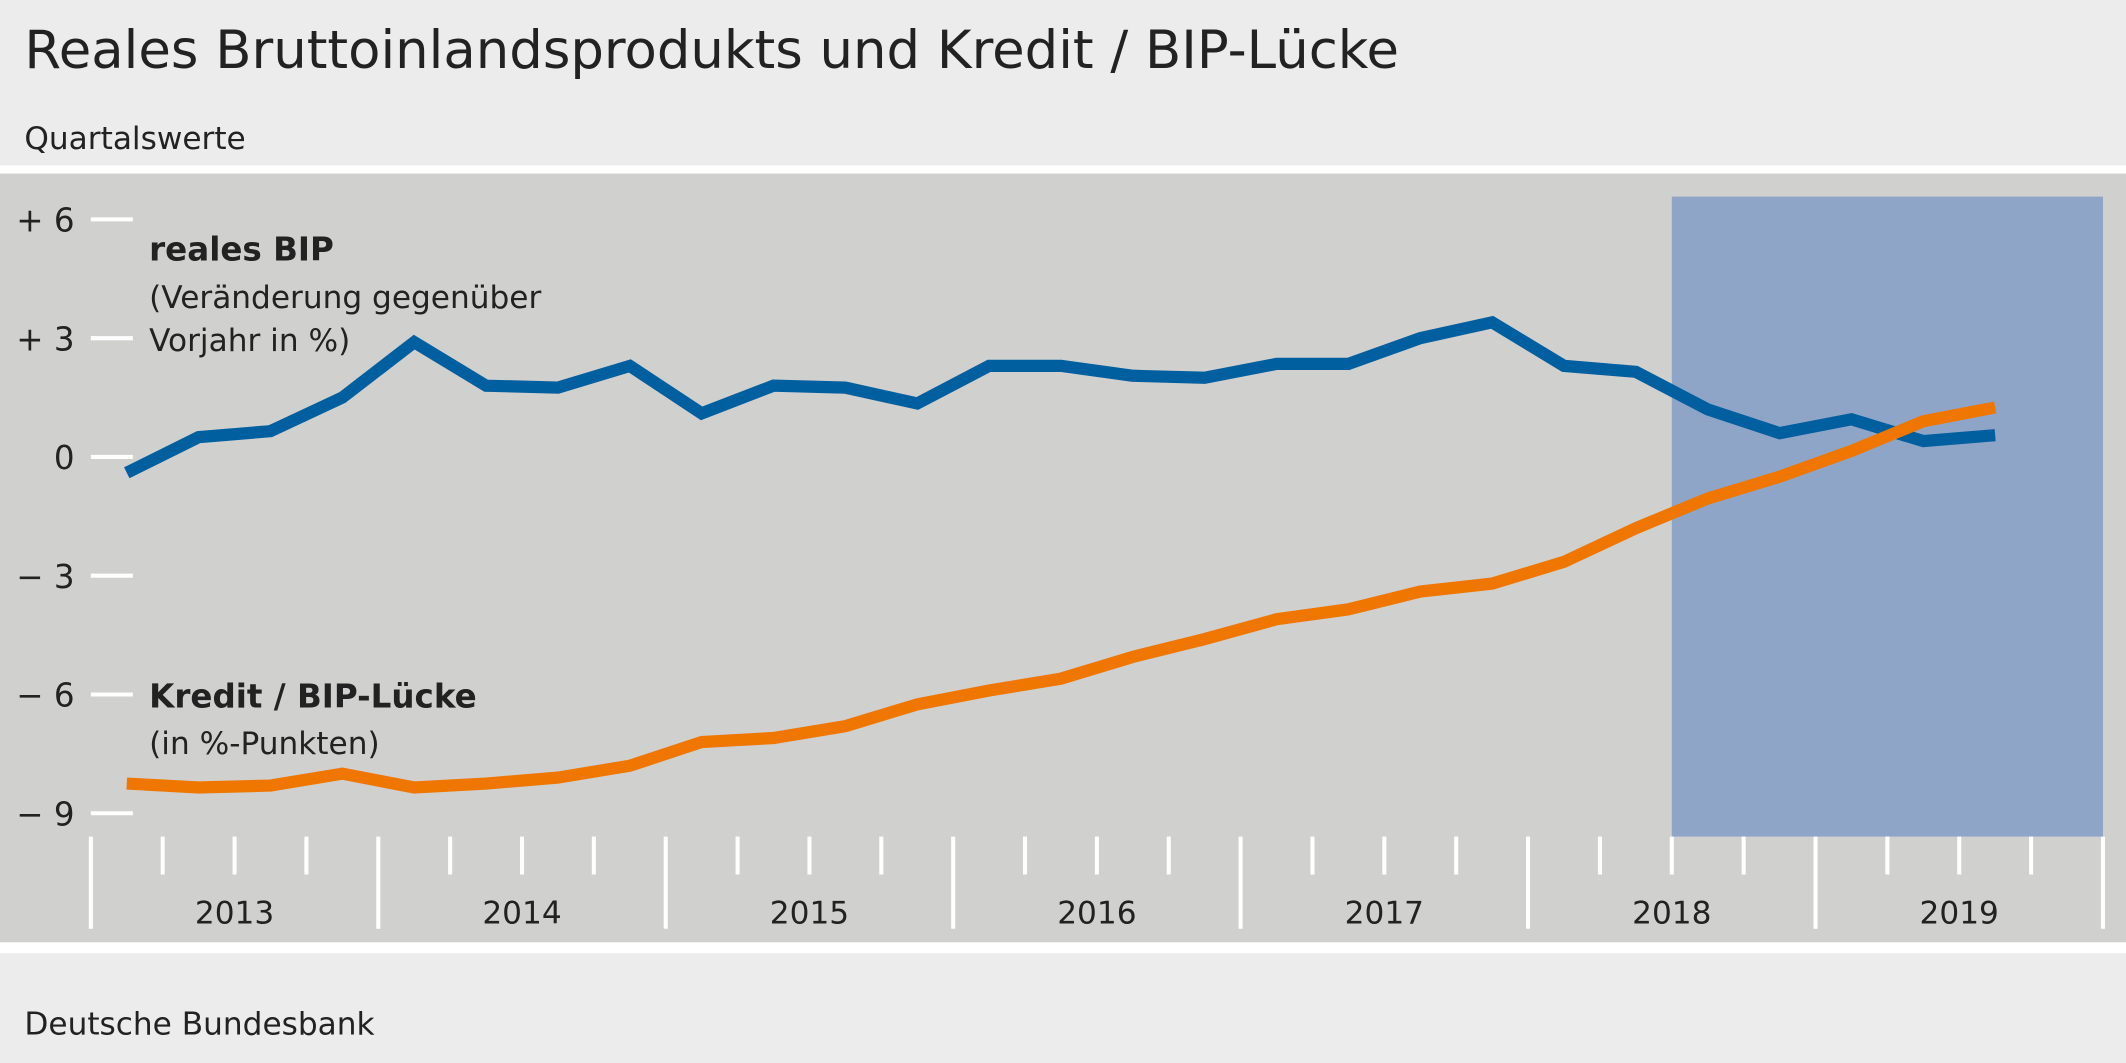 This screenshot has height=1063, width=2126. What do you see at coordinates (249, 341) in the screenshot?
I see `series-note-bip: Vorjahr in %)` at bounding box center [249, 341].